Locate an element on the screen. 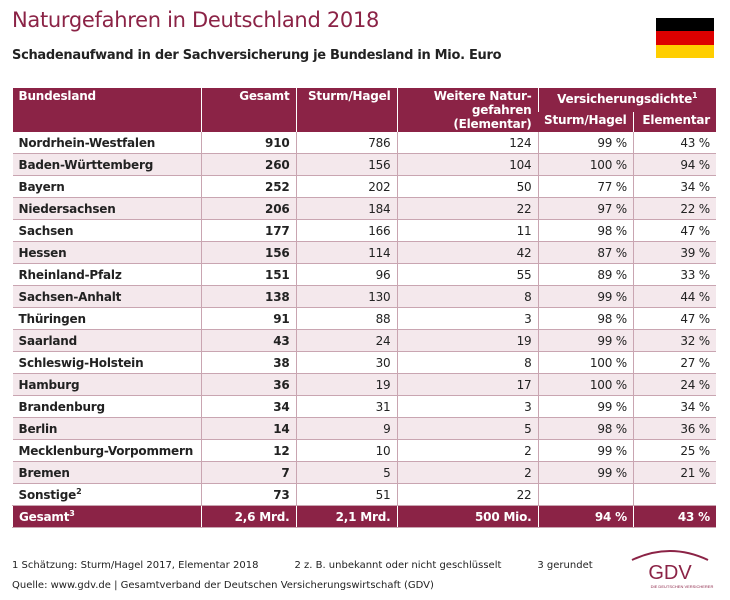 The width and height of the screenshot is (730, 600). cell: 24 % is located at coordinates (674, 384).